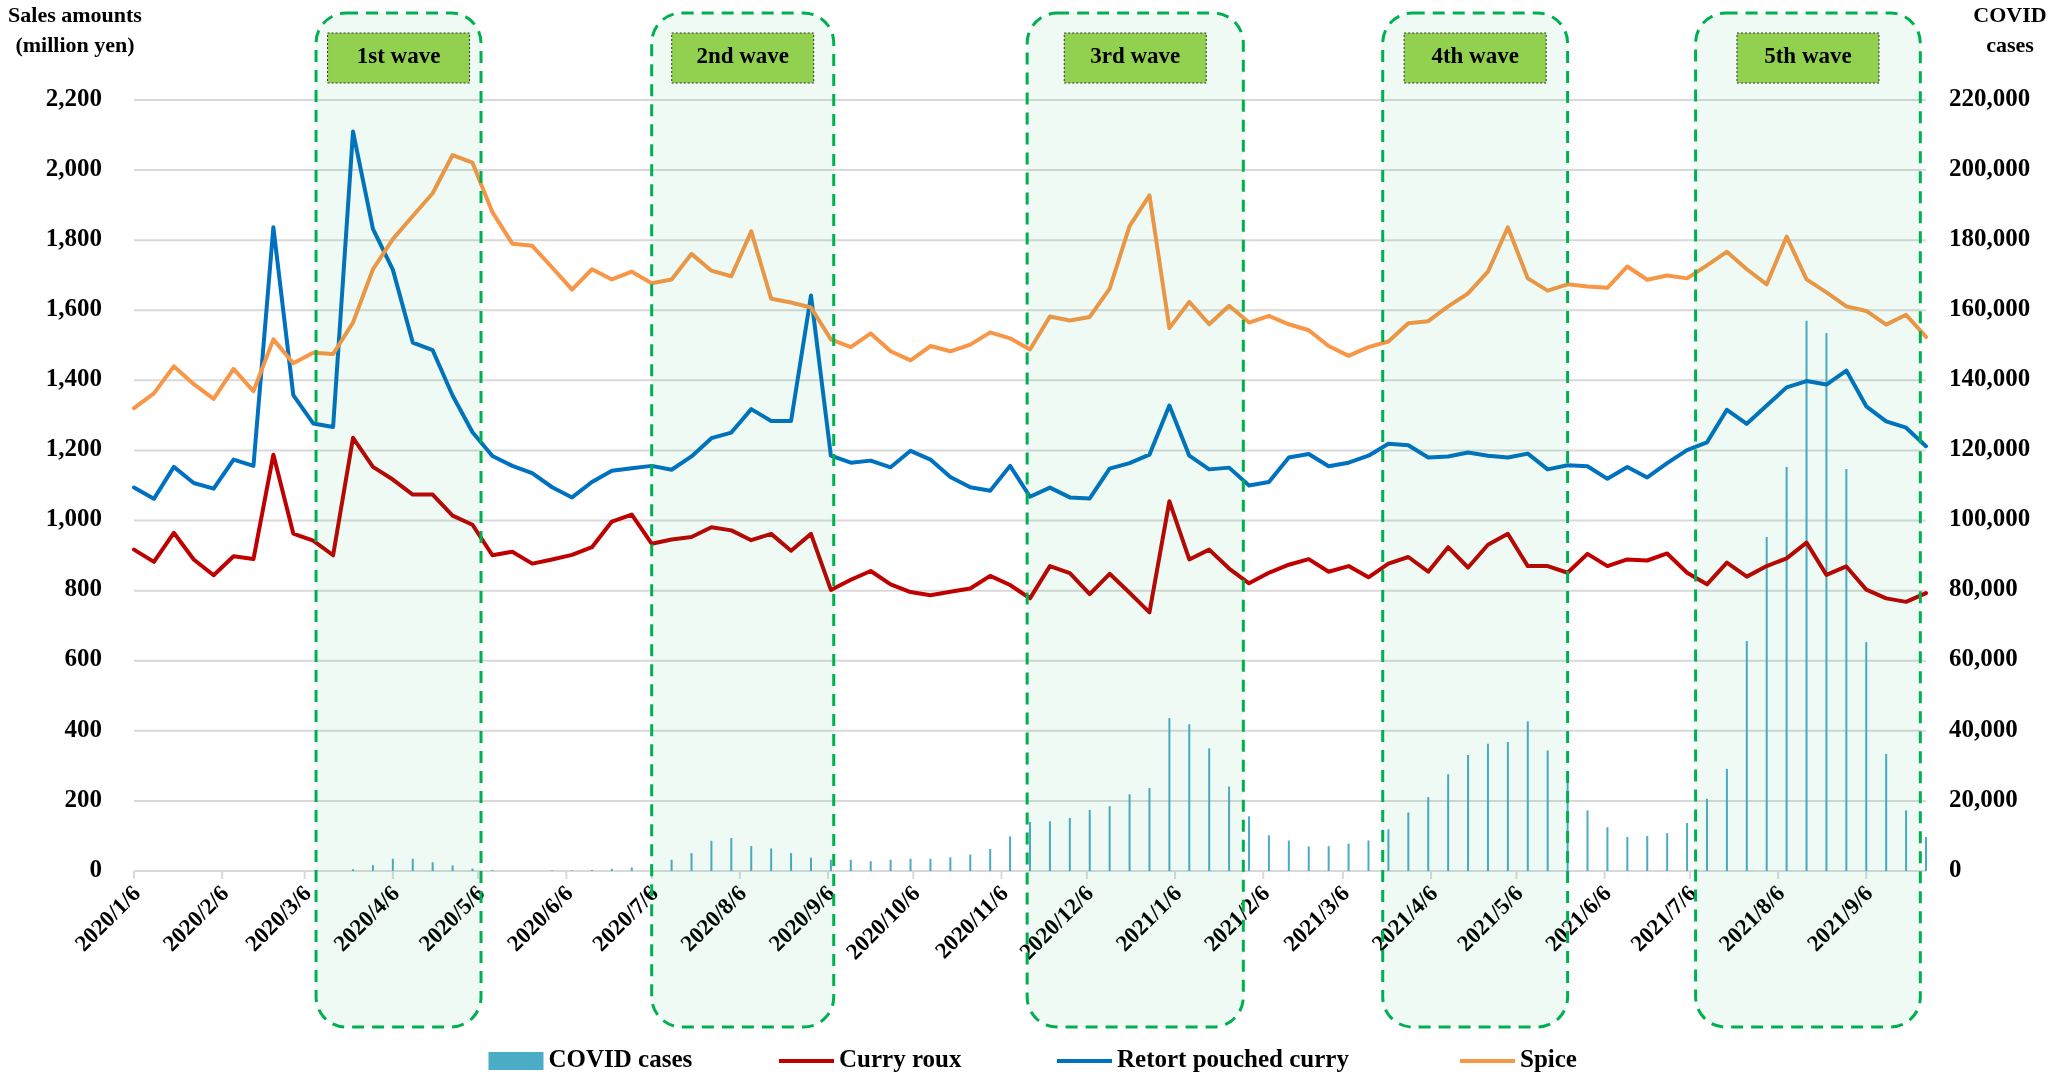 The height and width of the screenshot is (1077, 2069). Describe the element at coordinates (1990, 97) in the screenshot. I see `y2-tick-label: 220,000` at that location.